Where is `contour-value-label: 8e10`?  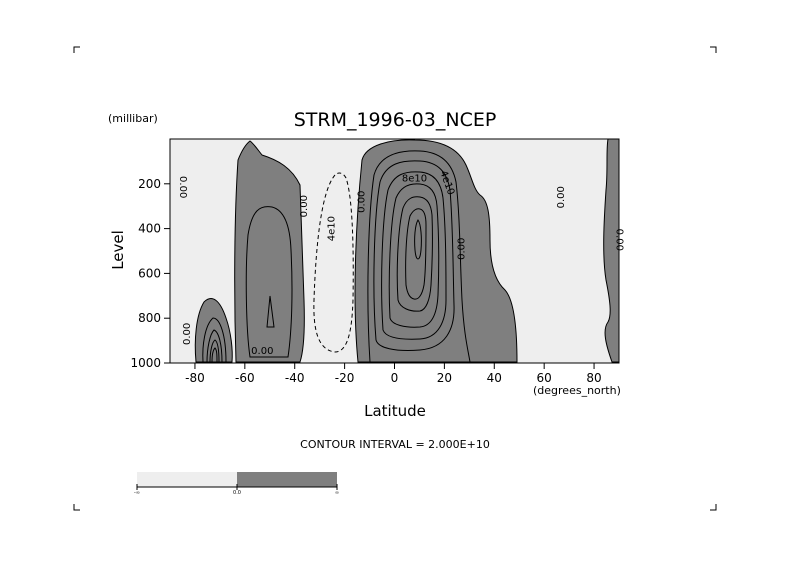 contour-value-label: 8e10 is located at coordinates (414, 179).